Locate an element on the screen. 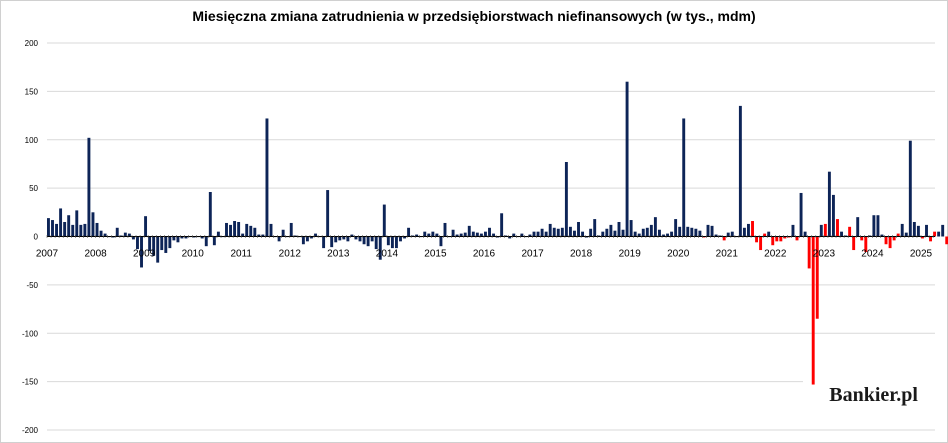 Image resolution: width=948 pixels, height=443 pixels. y-tick-label: 200 is located at coordinates (32, 43).